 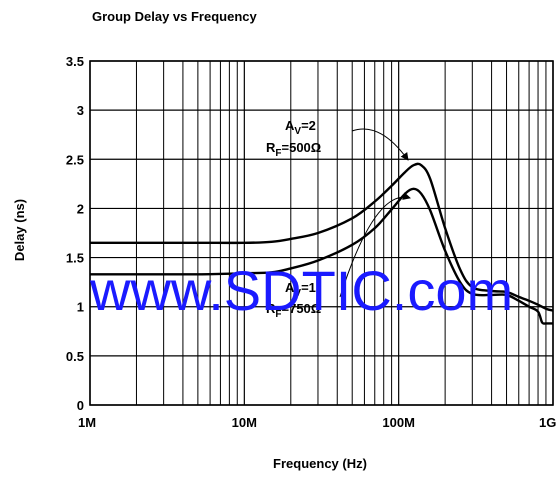 What do you see at coordinates (244, 422) in the screenshot?
I see `x-tick-label: 10M` at bounding box center [244, 422].